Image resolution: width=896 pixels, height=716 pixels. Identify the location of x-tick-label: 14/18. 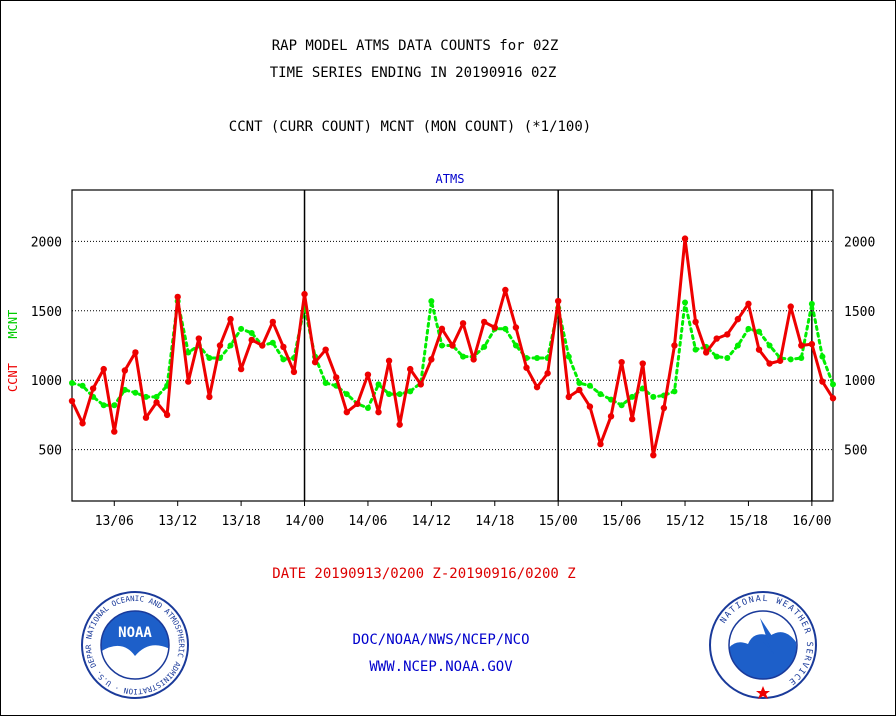
(494, 521).